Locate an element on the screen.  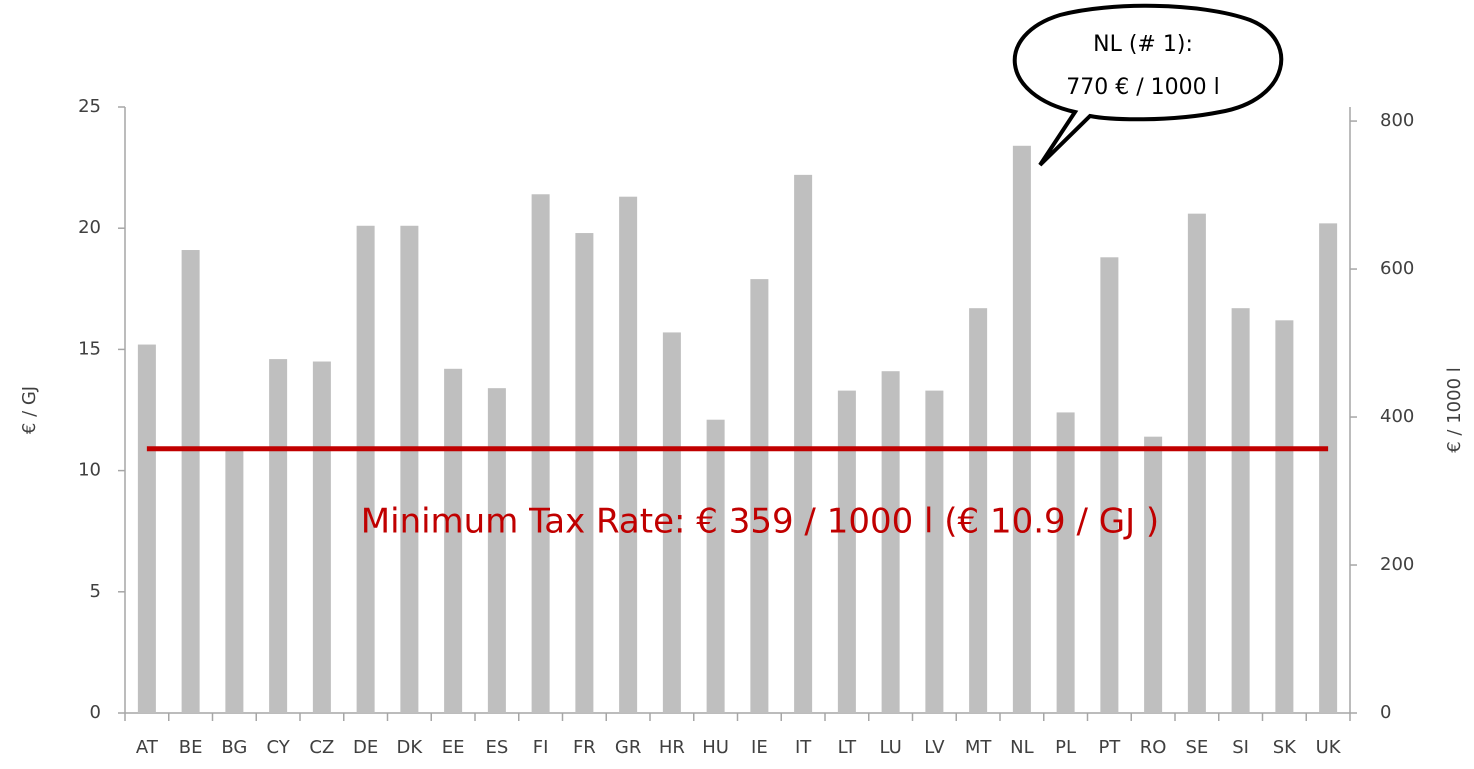
x-tick-label: FR is located at coordinates (584, 747).